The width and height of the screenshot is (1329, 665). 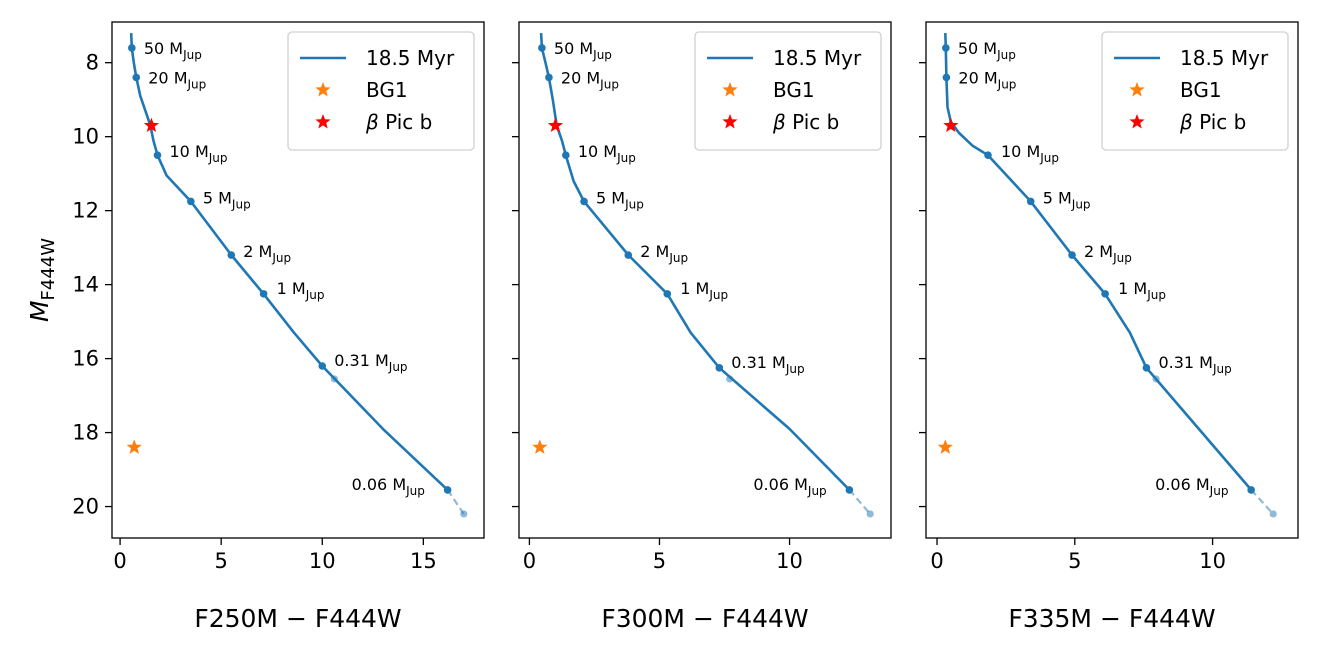 I want to click on x-axis-label: F250M − F444W, so click(x=297, y=618).